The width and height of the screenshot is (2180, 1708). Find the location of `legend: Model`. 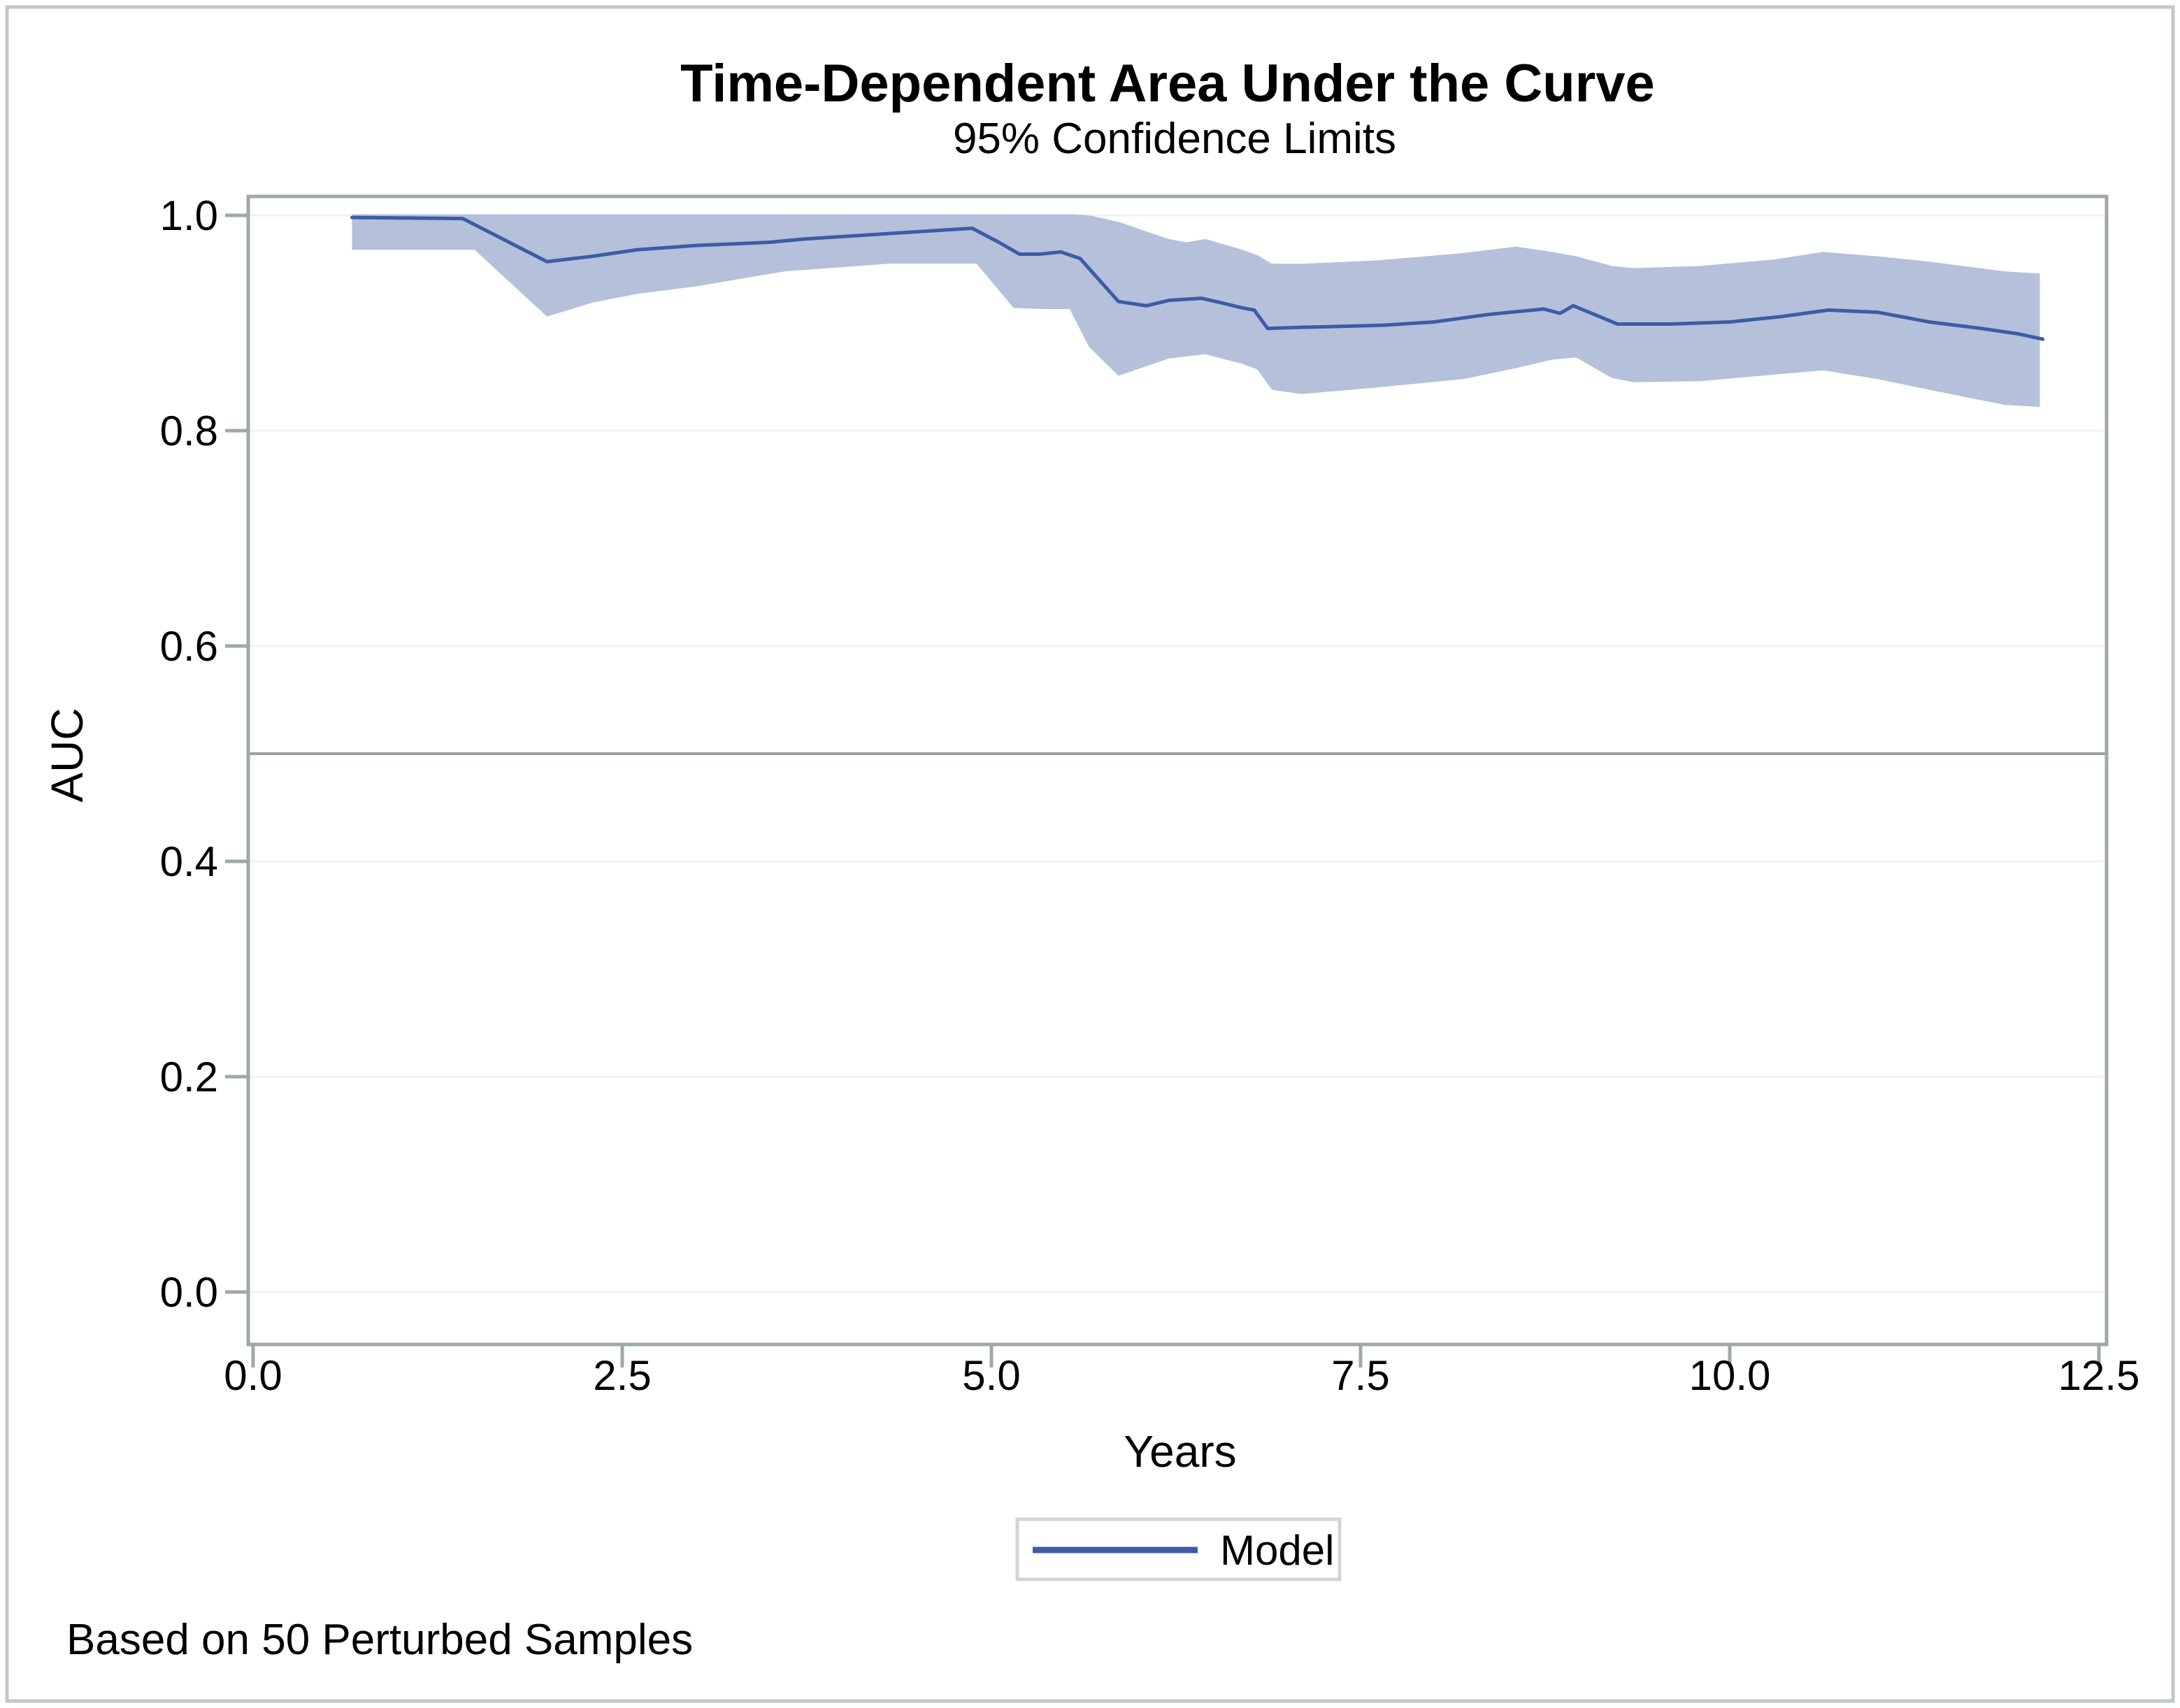

legend: Model is located at coordinates (1178, 1549).